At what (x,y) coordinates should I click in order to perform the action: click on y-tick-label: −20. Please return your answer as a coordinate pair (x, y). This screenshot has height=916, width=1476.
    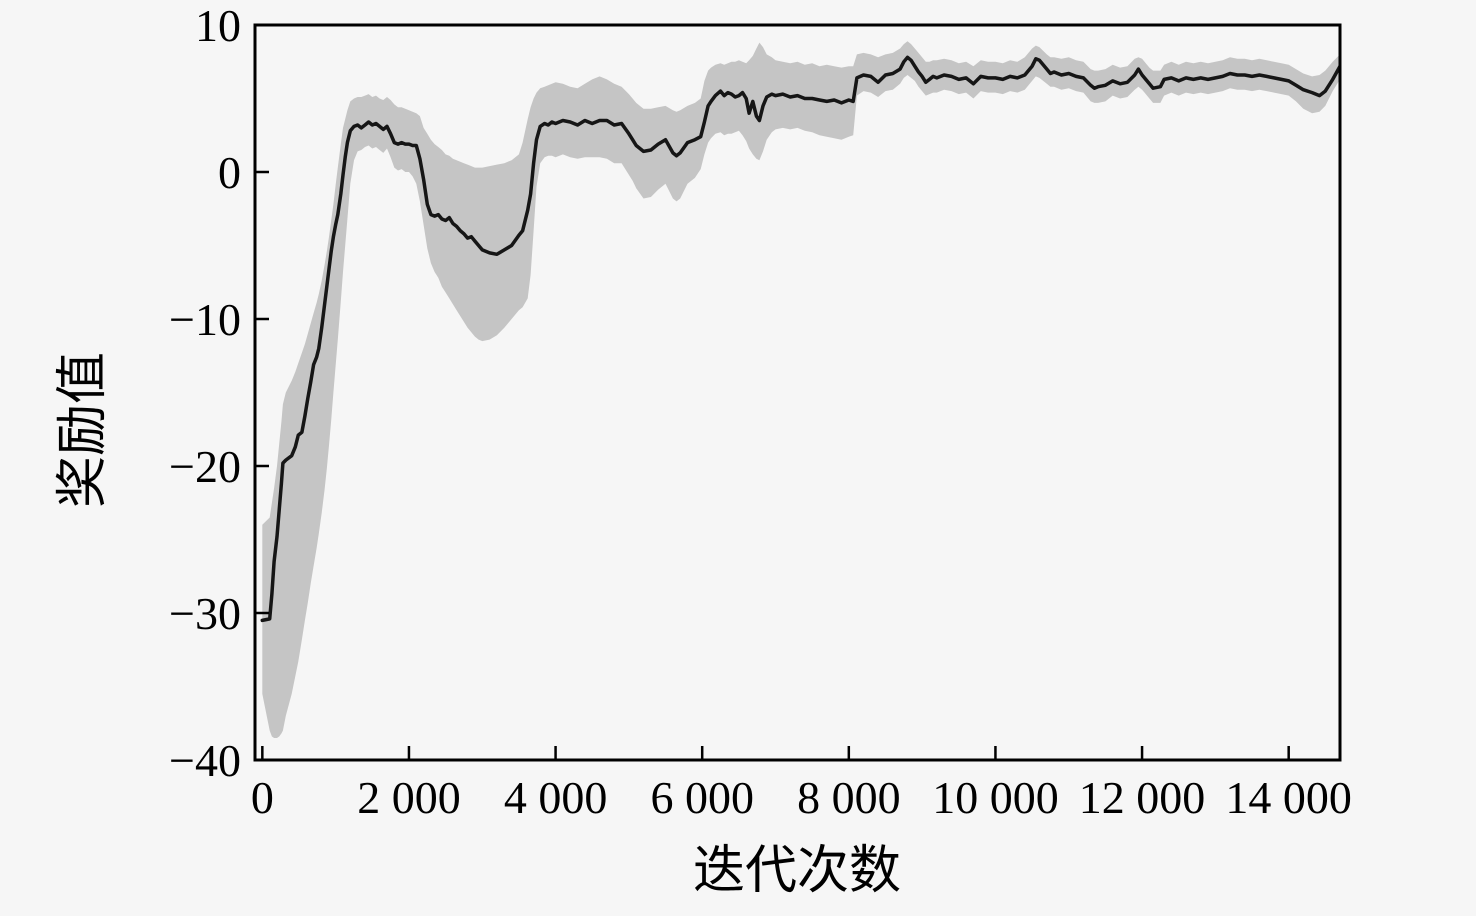
    Looking at the image, I should click on (205, 466).